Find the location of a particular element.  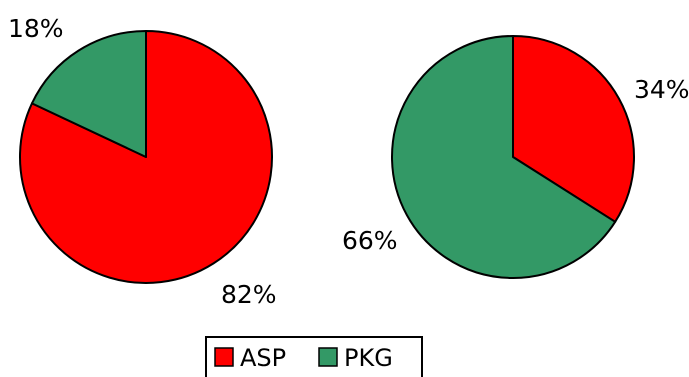

pie-left-slice-pkg is located at coordinates (88, 94).